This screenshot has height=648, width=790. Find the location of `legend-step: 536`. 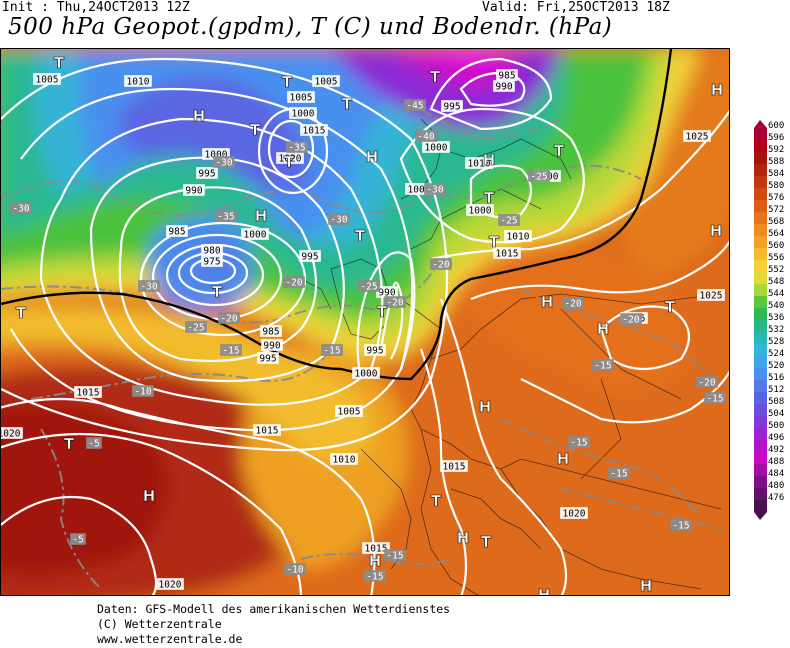

legend-step: 536 is located at coordinates (771, 322).